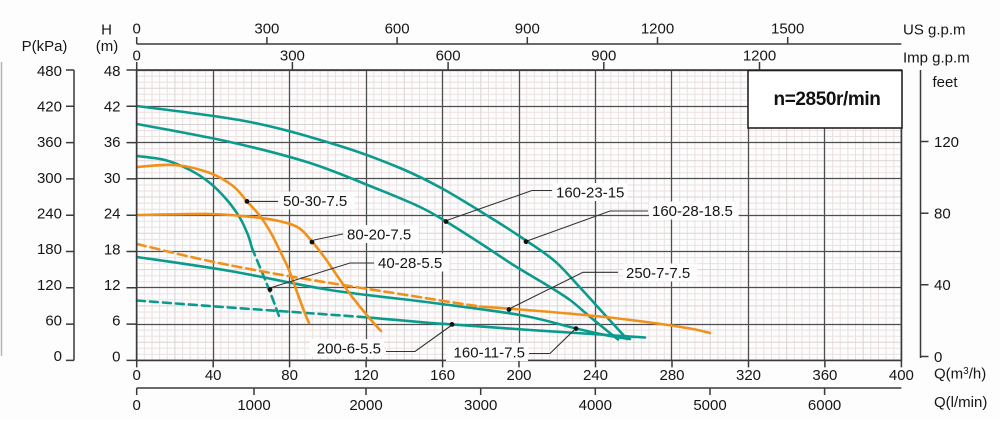 Image resolution: width=1000 pixels, height=425 pixels. What do you see at coordinates (826, 99) in the screenshot?
I see `svg-text: n=2850r/min` at bounding box center [826, 99].